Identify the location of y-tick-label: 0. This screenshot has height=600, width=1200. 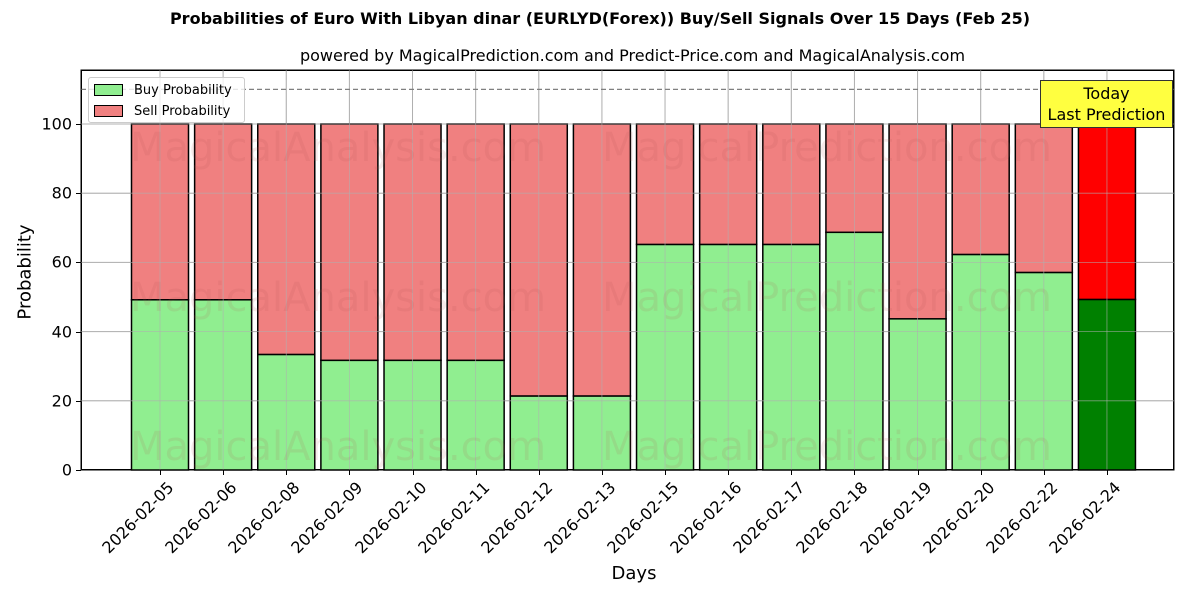
(66, 470).